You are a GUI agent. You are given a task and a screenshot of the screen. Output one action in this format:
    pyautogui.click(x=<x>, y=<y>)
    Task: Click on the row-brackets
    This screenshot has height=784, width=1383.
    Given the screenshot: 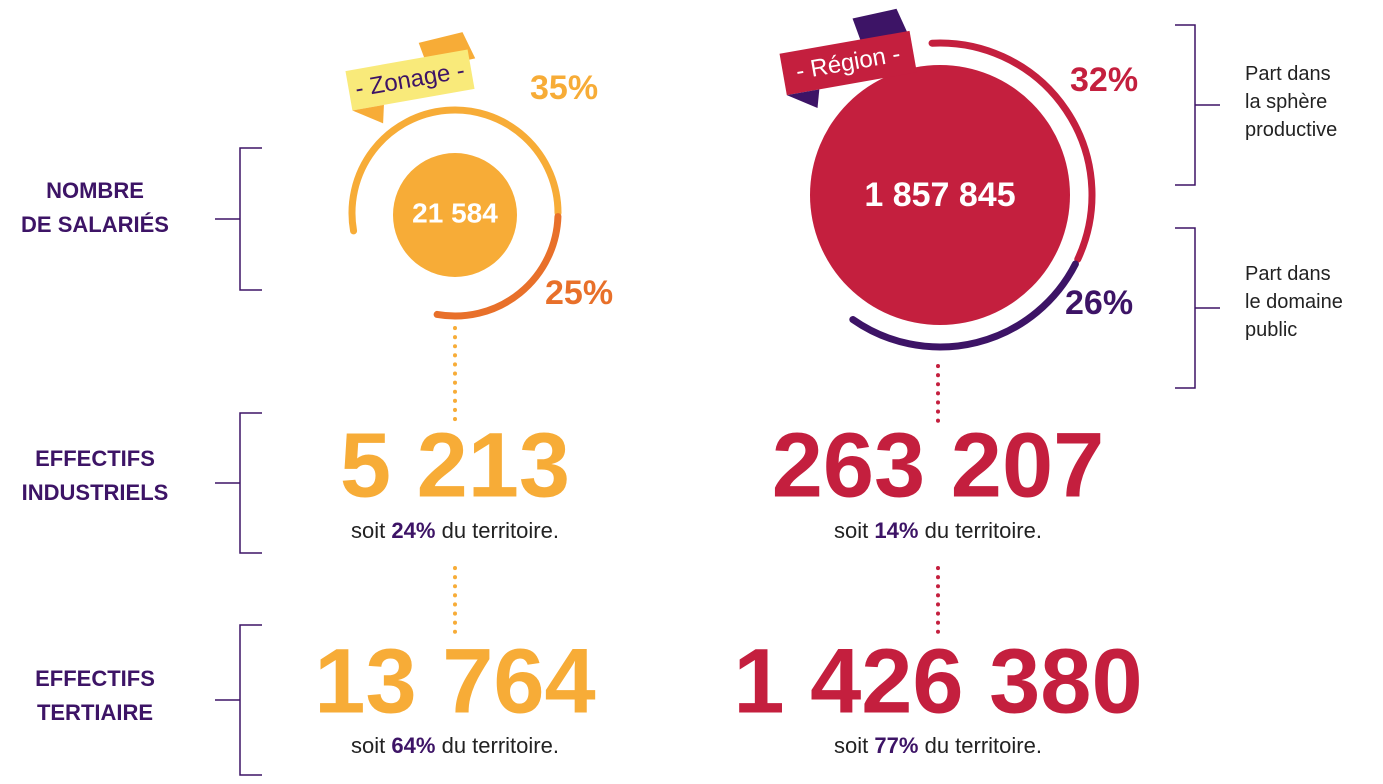 What is the action you would take?
    pyautogui.click(x=238, y=461)
    